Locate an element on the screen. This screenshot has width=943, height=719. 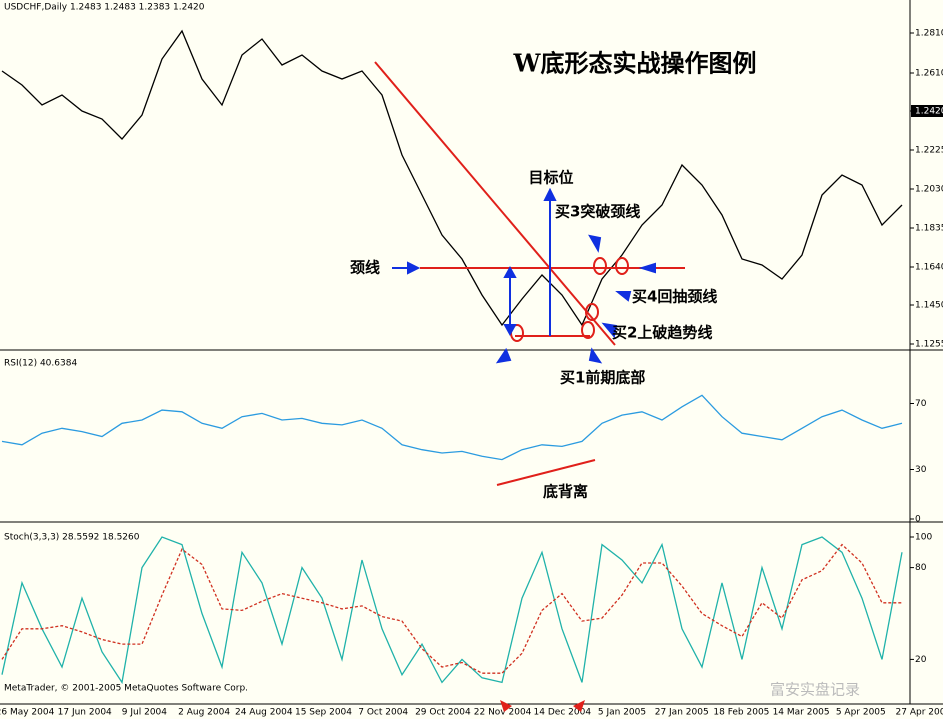
y-tick-label: 30 is located at coordinates (921, 470).